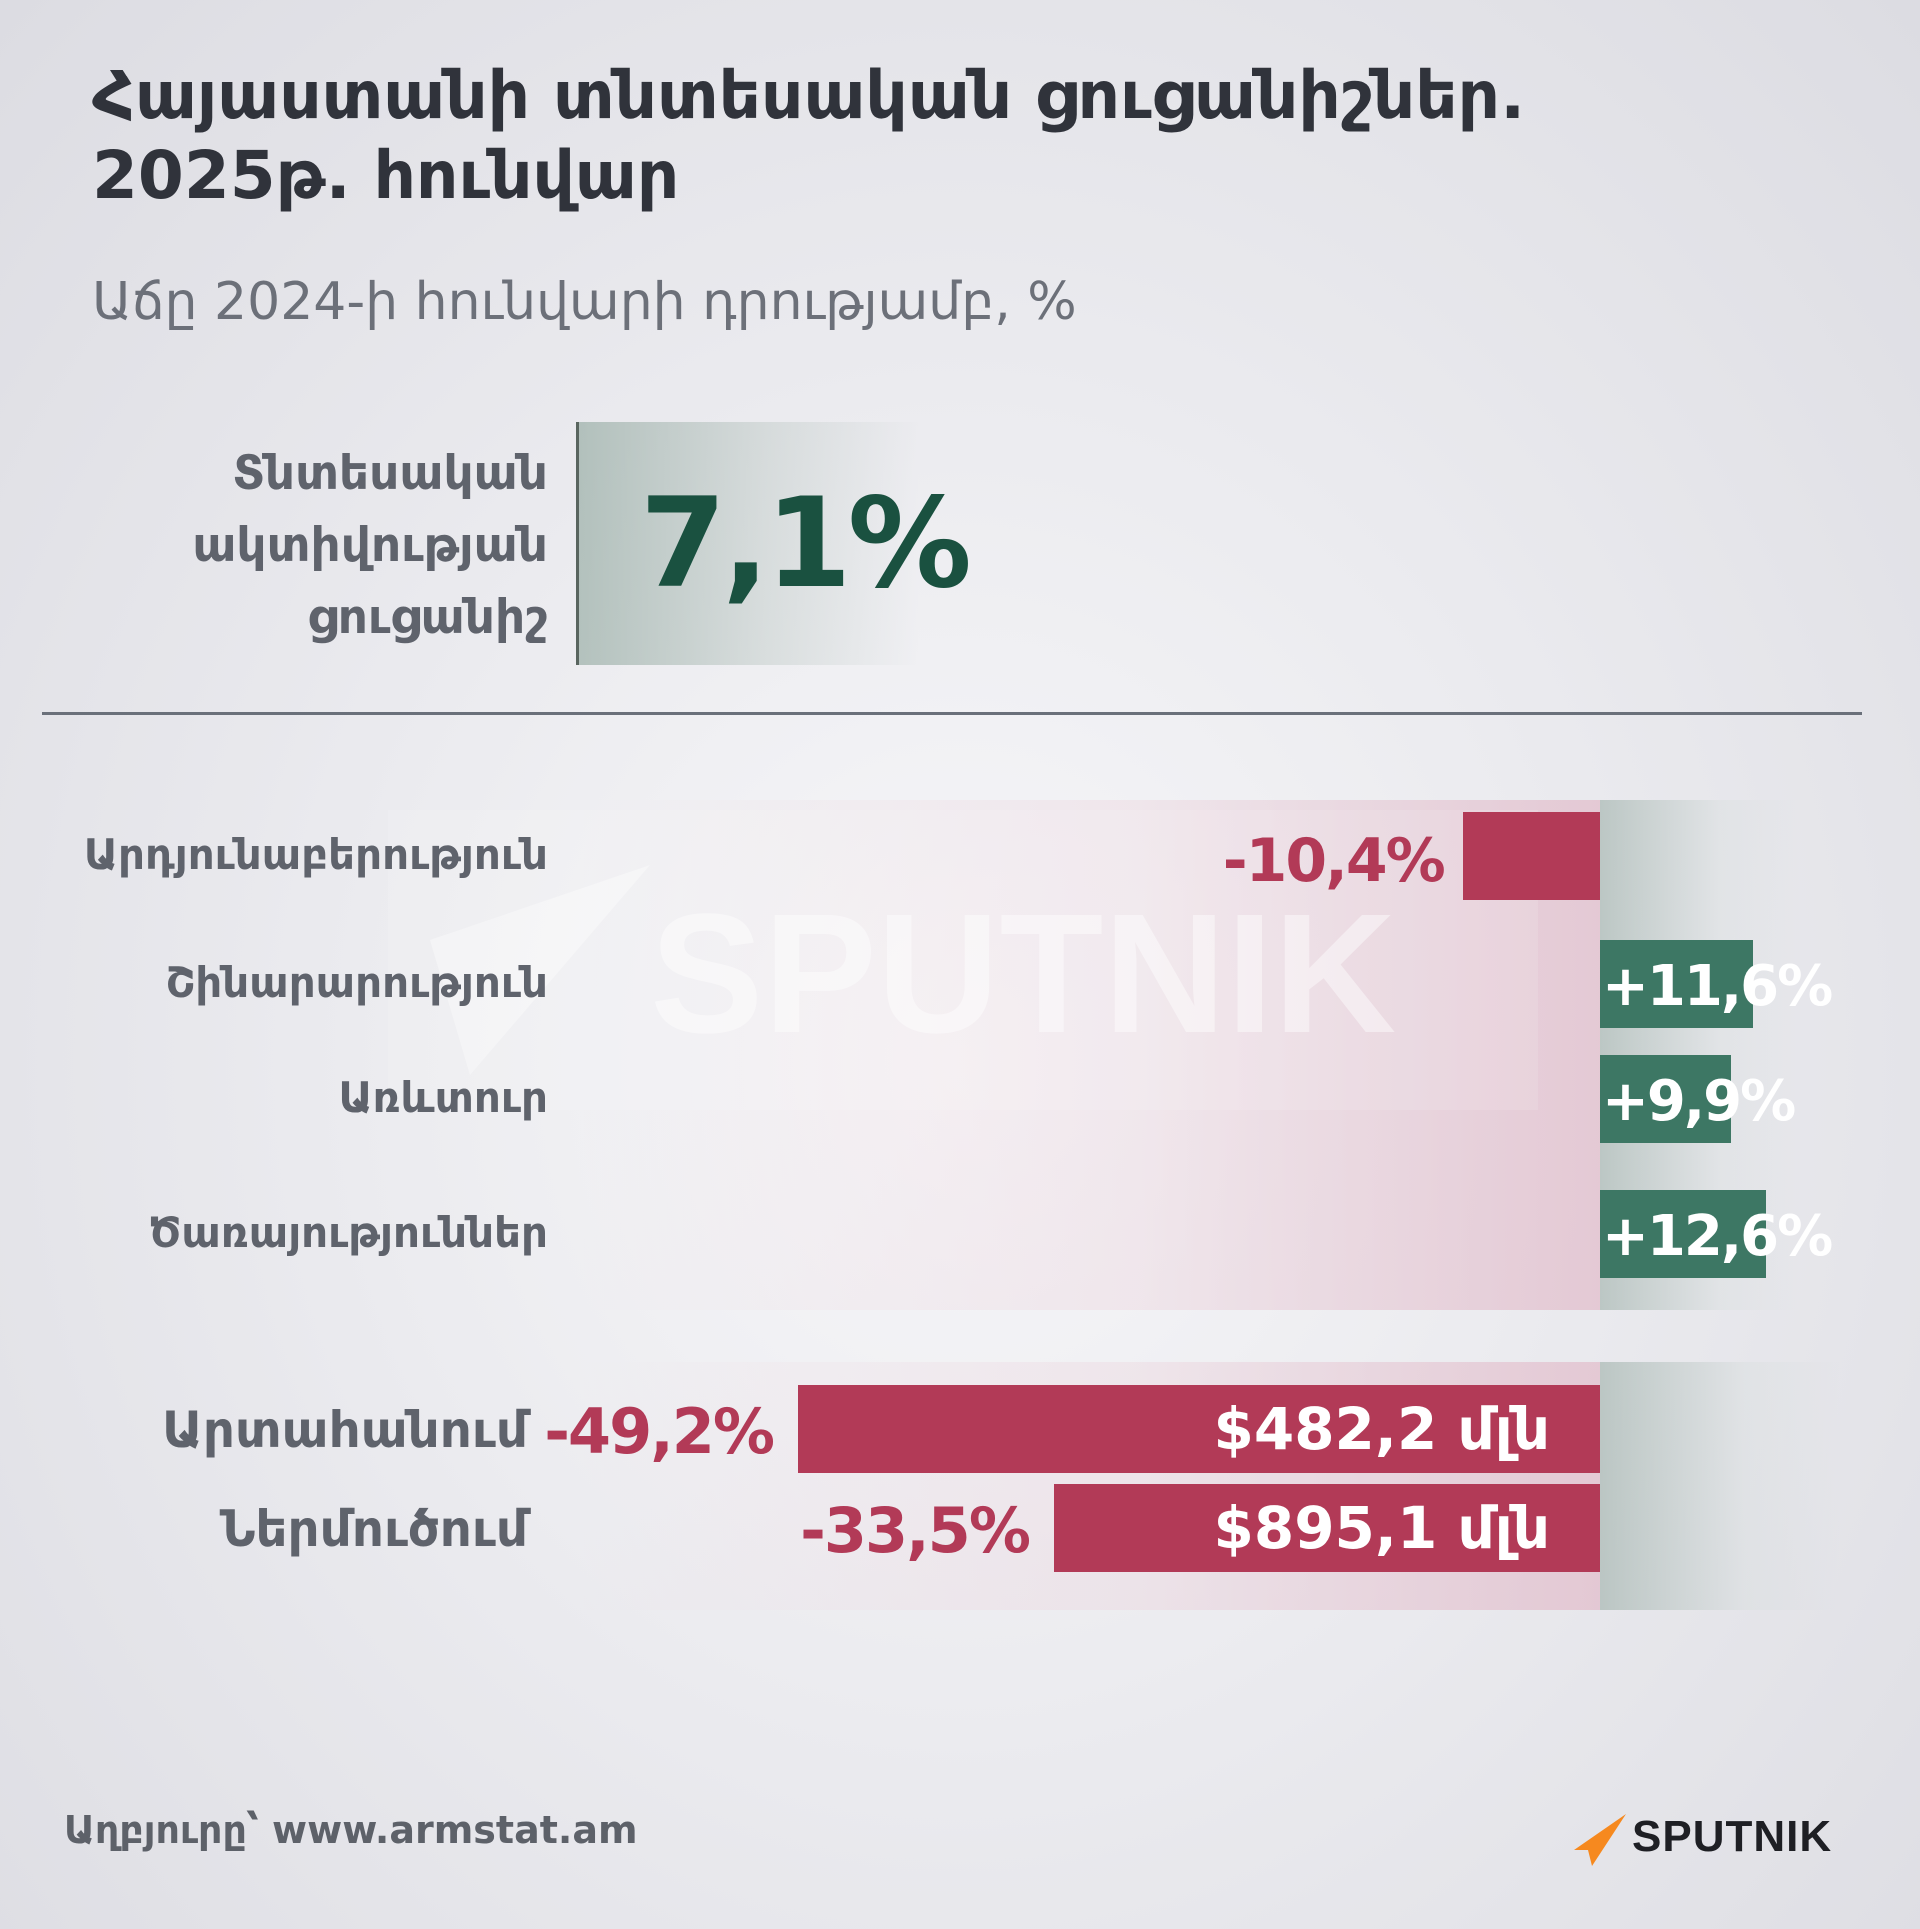 The image size is (1920, 1929). I want to click on kpi-box, so click(747, 543).